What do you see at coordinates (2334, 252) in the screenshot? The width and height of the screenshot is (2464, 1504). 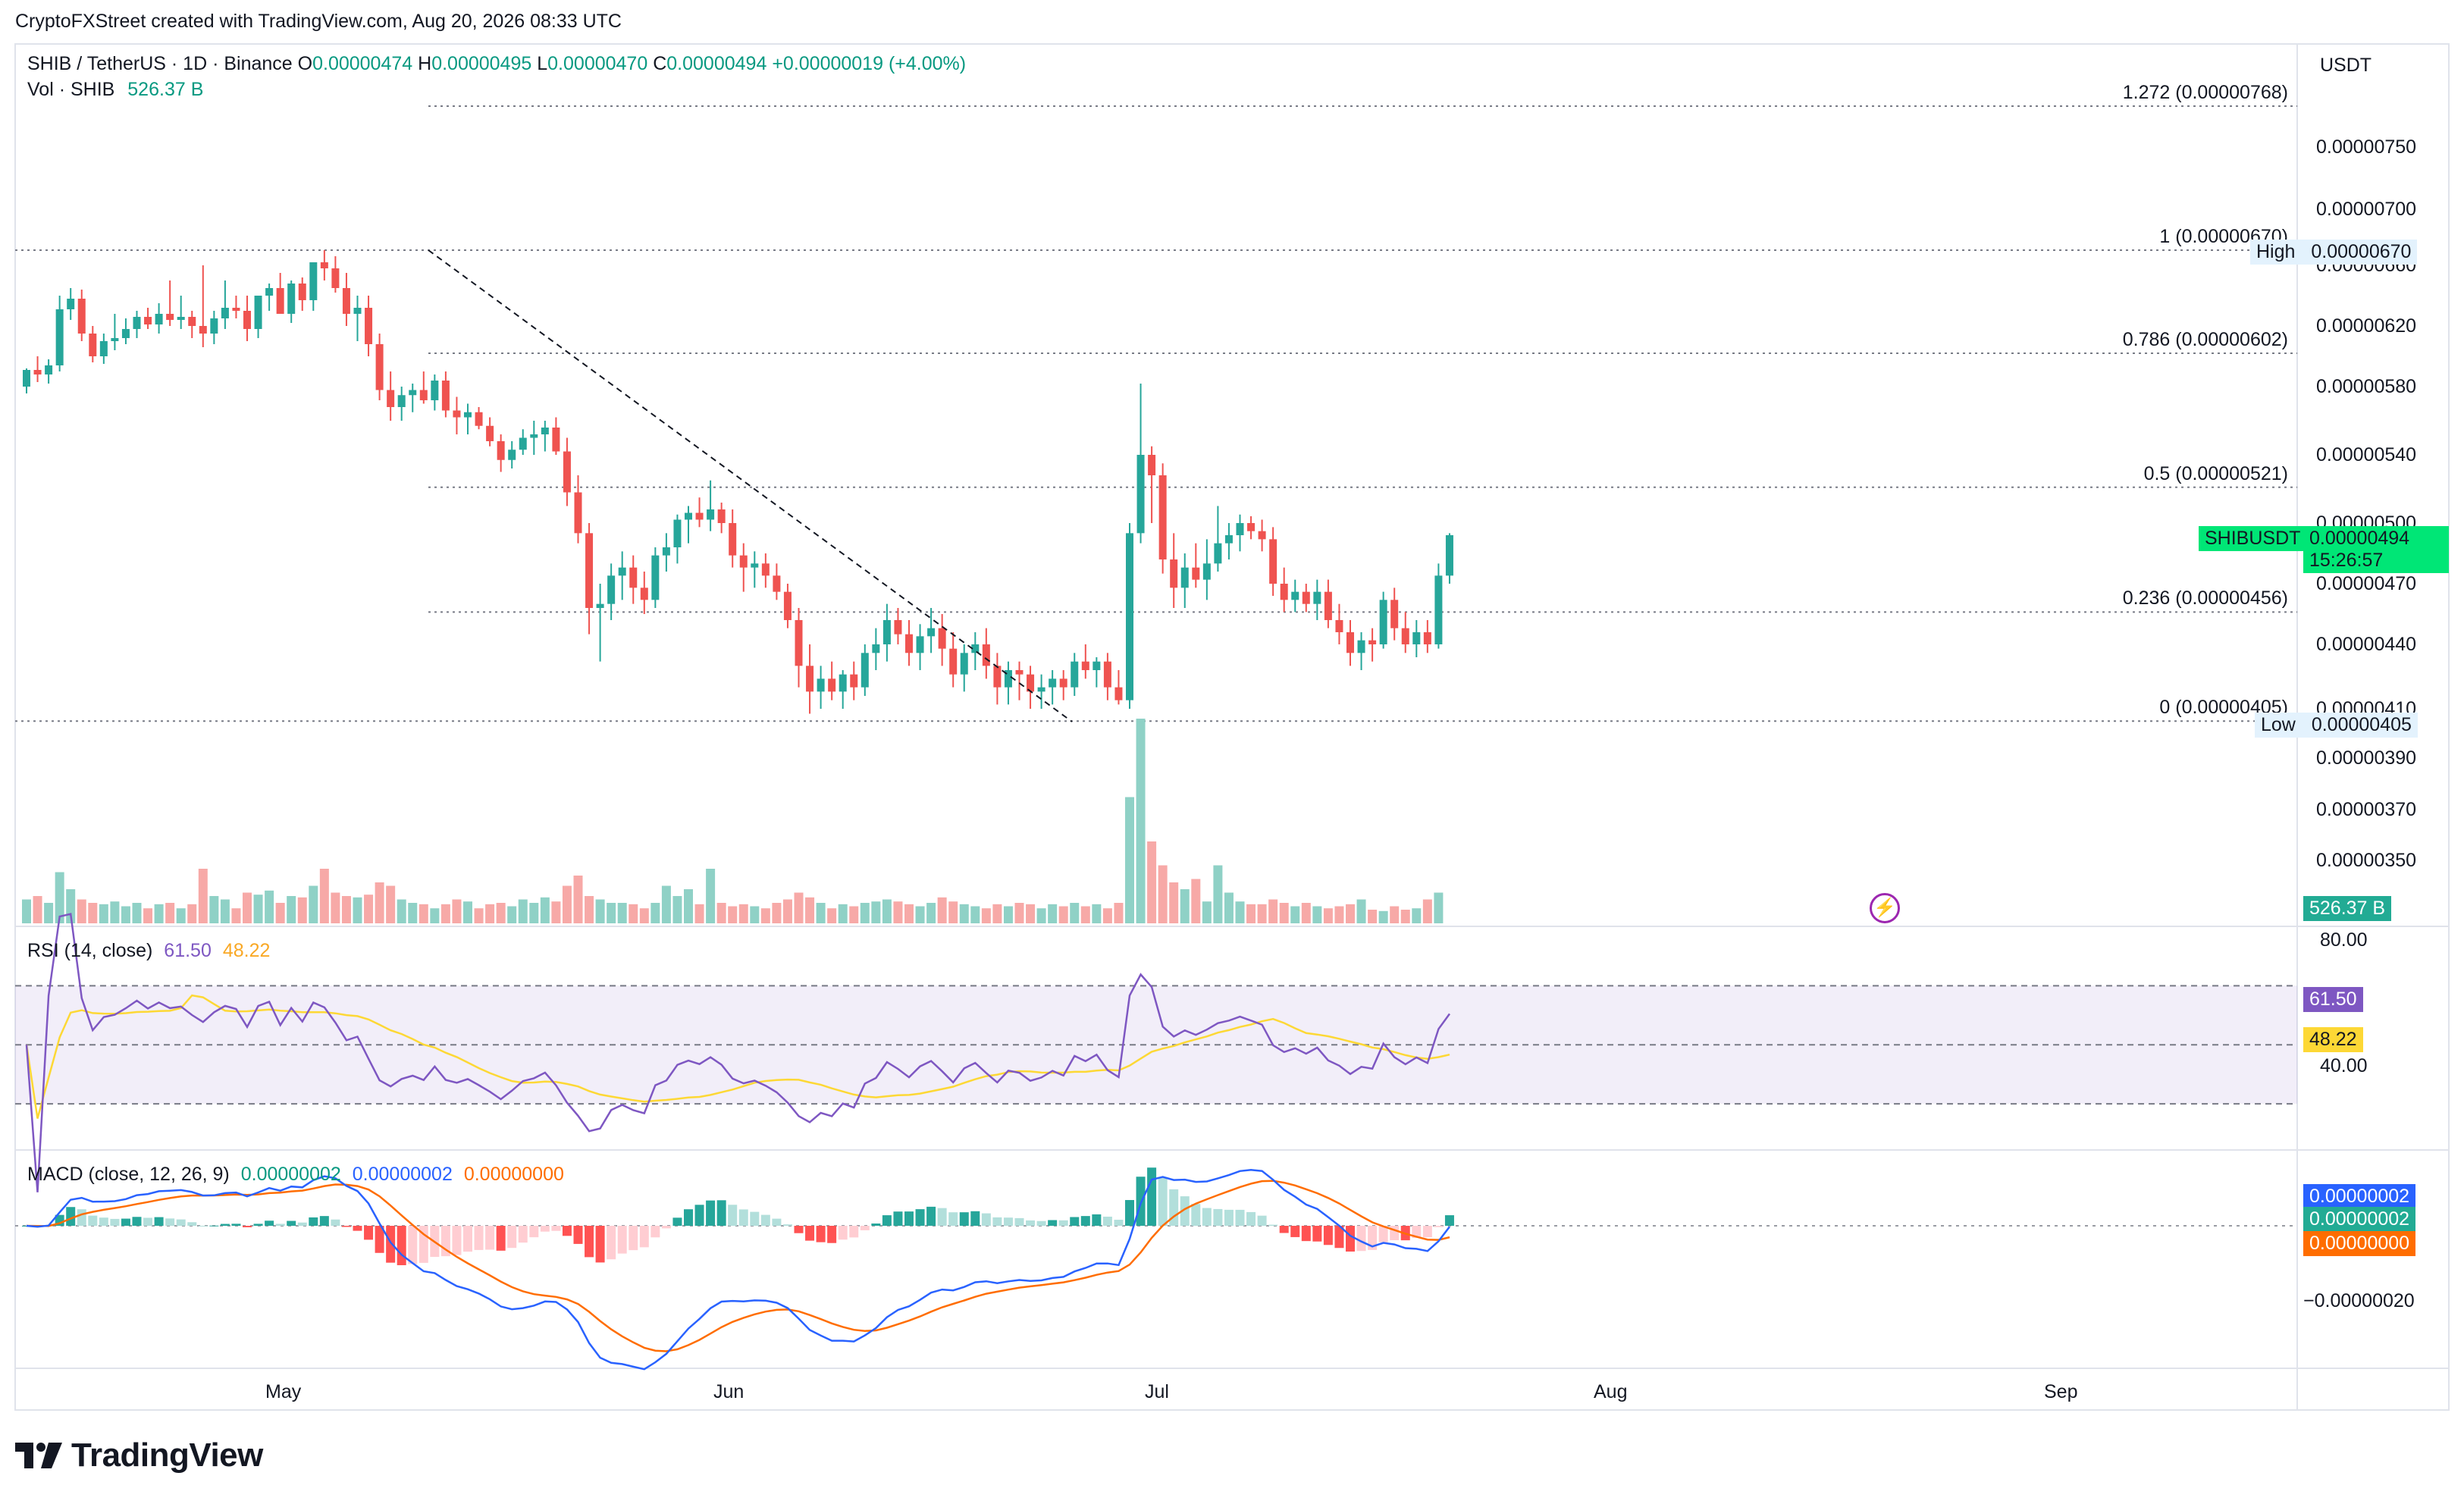 I see `high-tag: High 0.00000670` at bounding box center [2334, 252].